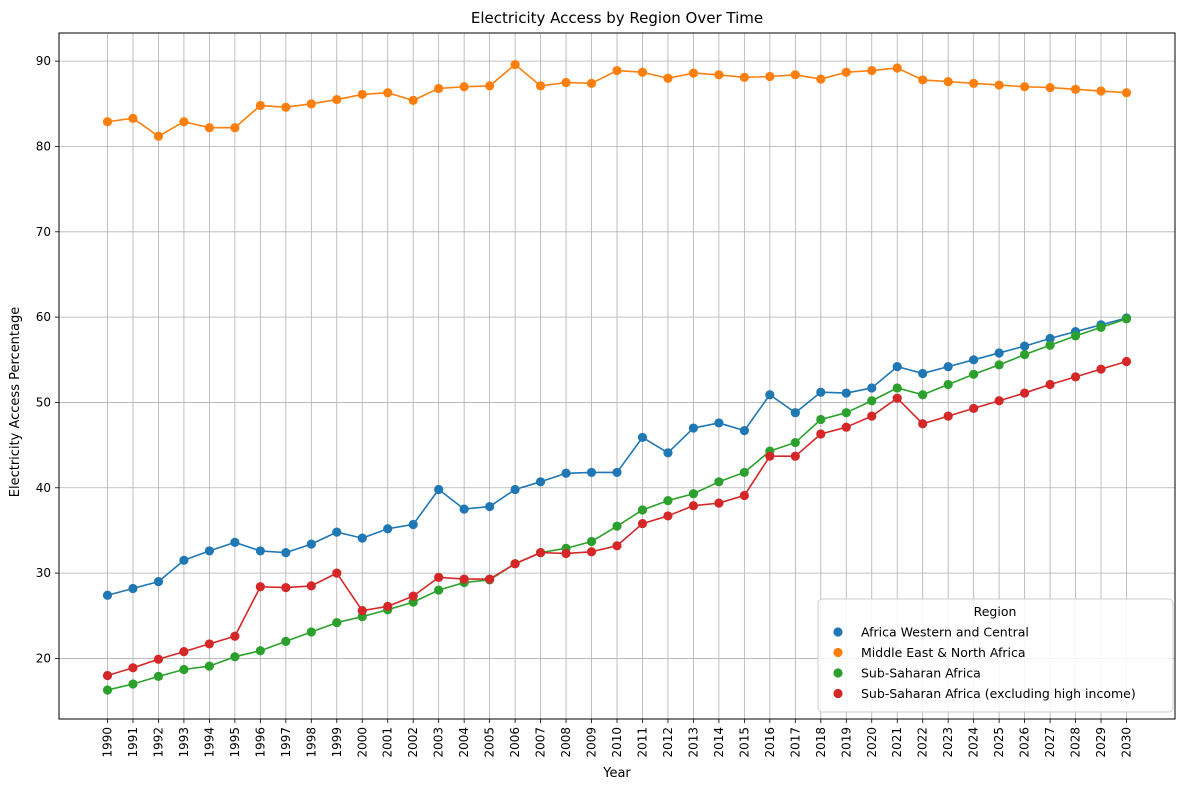  I want to click on x-tick-label: 2009, so click(592, 742).